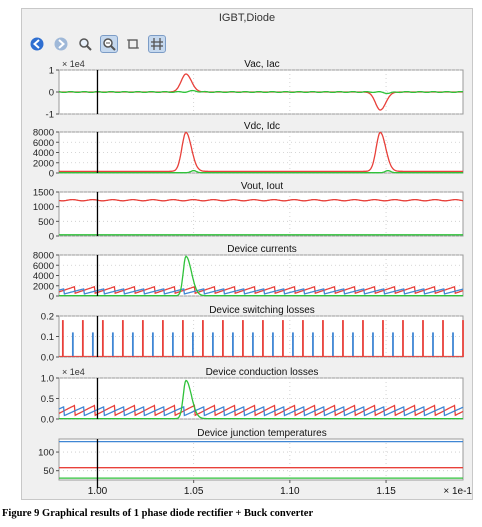 The height and width of the screenshot is (527, 482). Describe the element at coordinates (262, 310) in the screenshot. I see `chart-title: Device switching losses` at that location.